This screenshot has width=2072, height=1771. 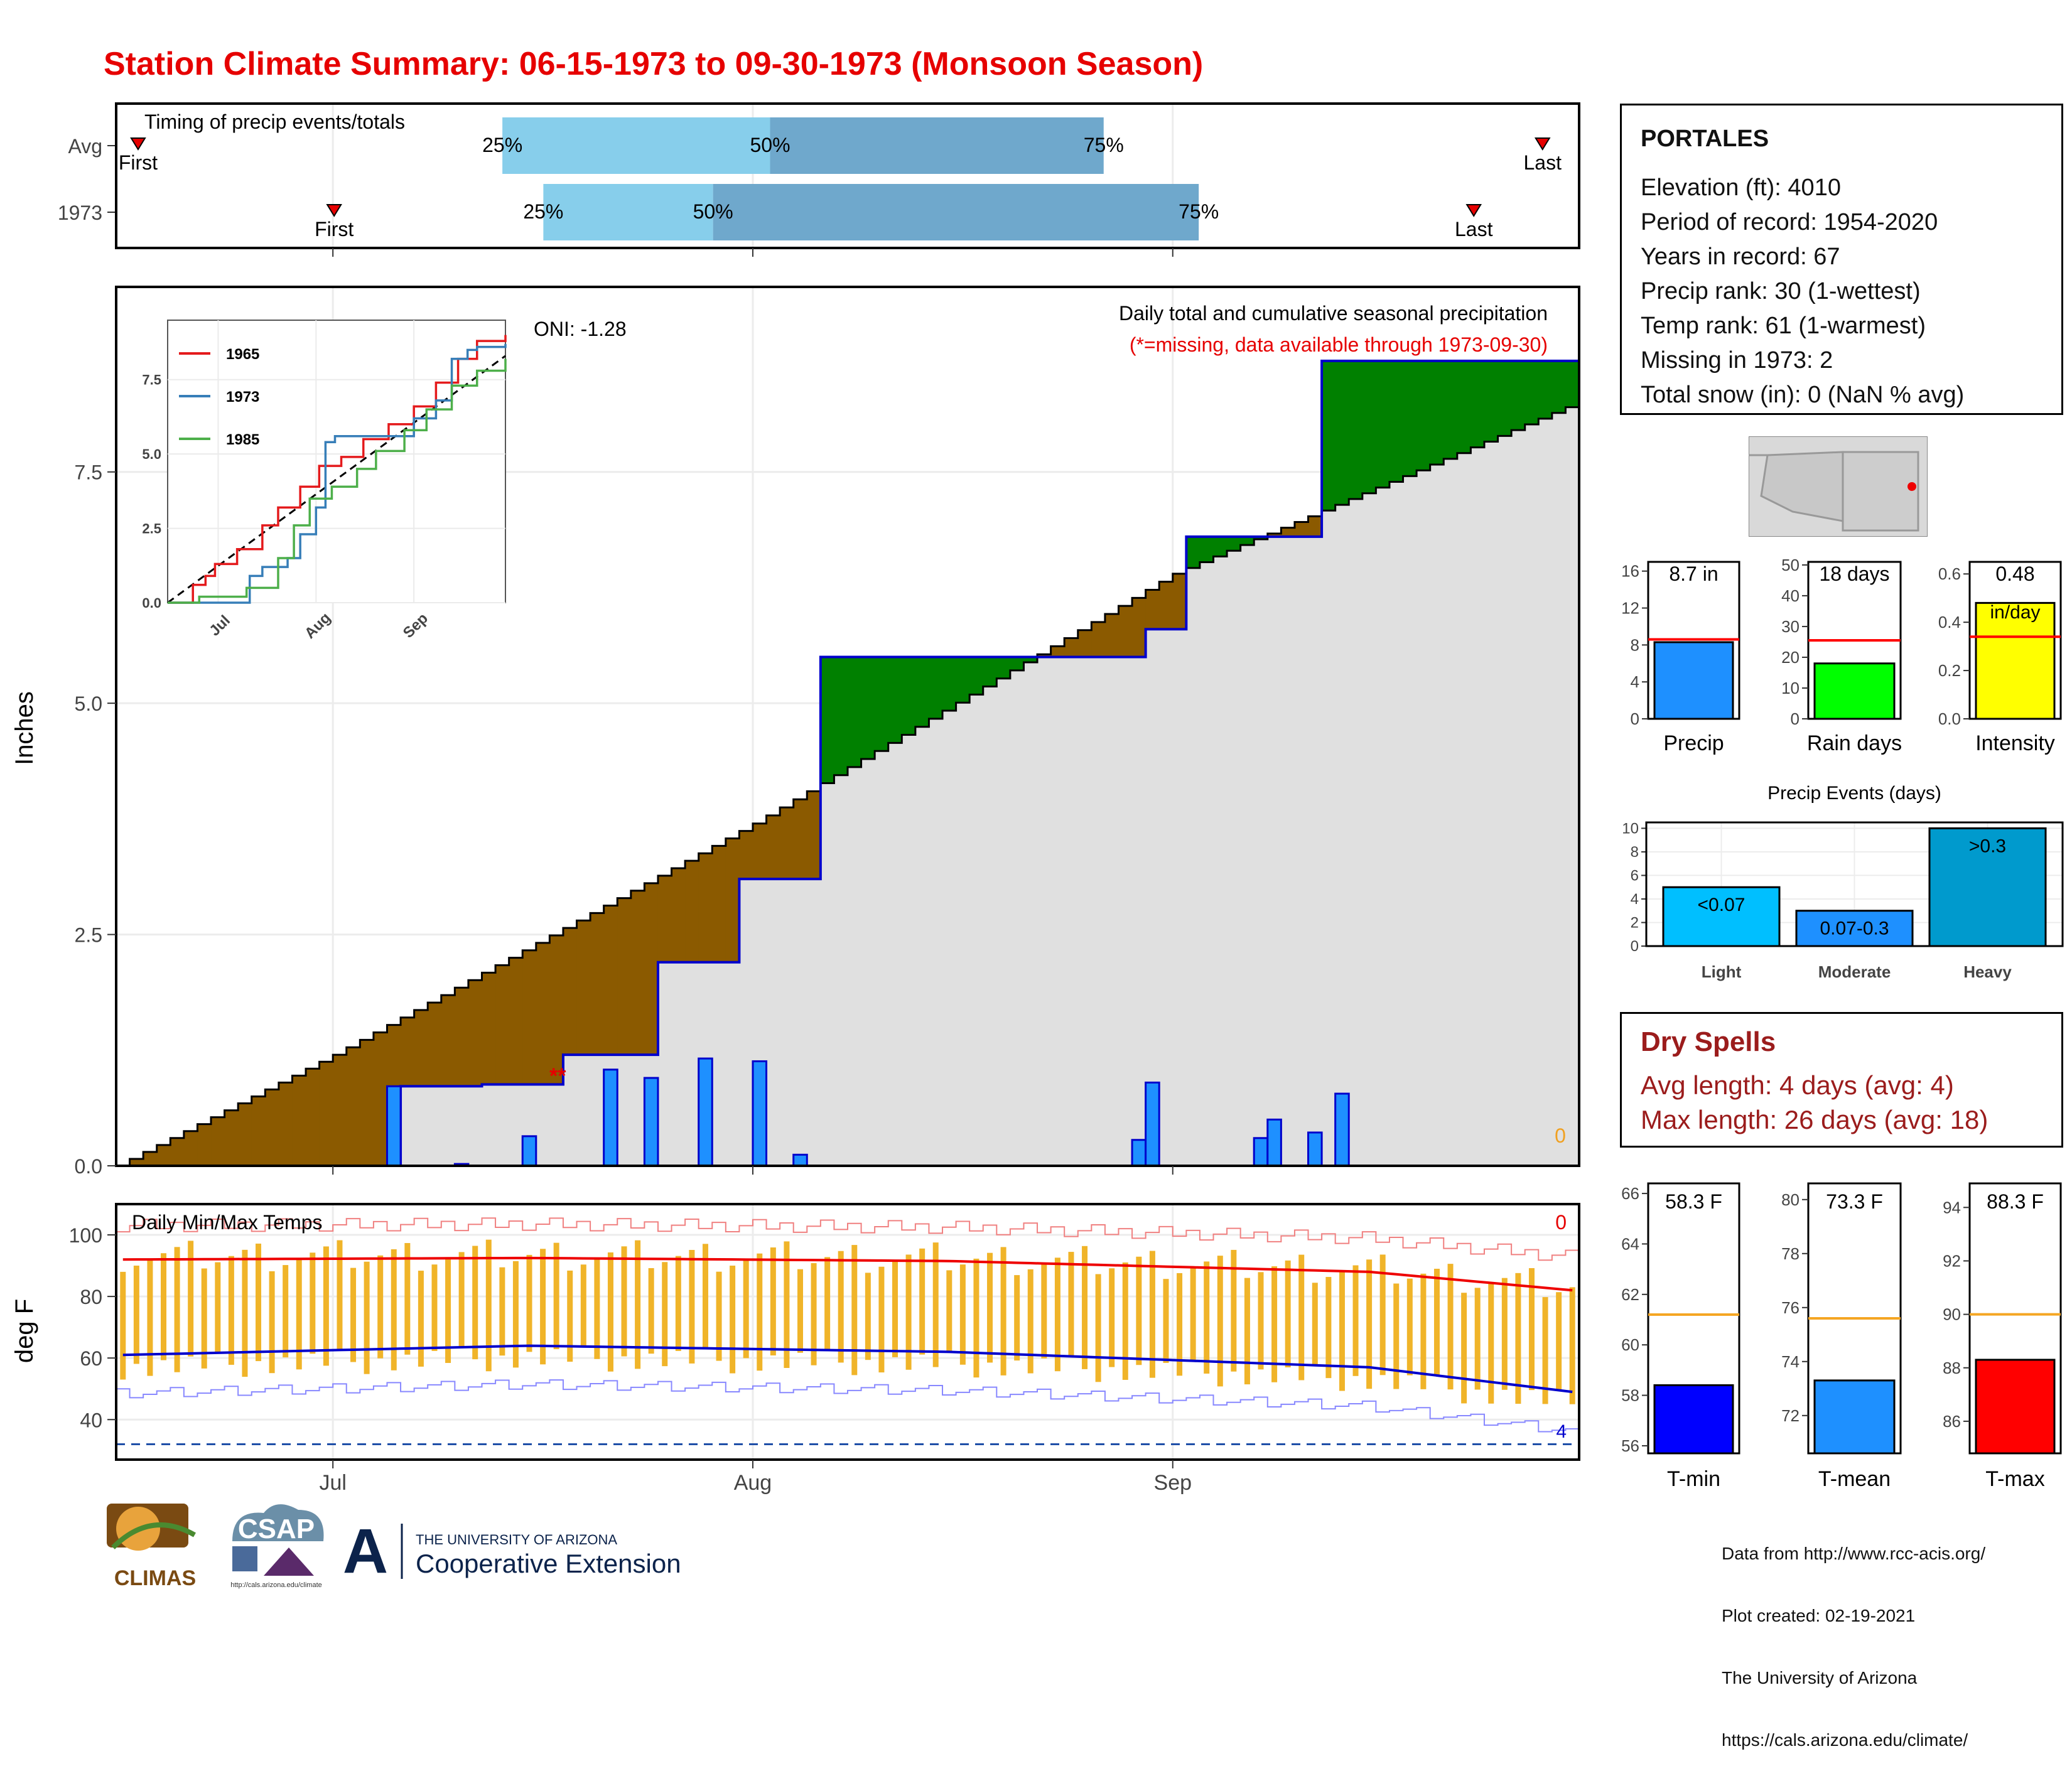 What do you see at coordinates (1819, 1616) in the screenshot?
I see `footer-line: Plot created: 02-19-2021` at bounding box center [1819, 1616].